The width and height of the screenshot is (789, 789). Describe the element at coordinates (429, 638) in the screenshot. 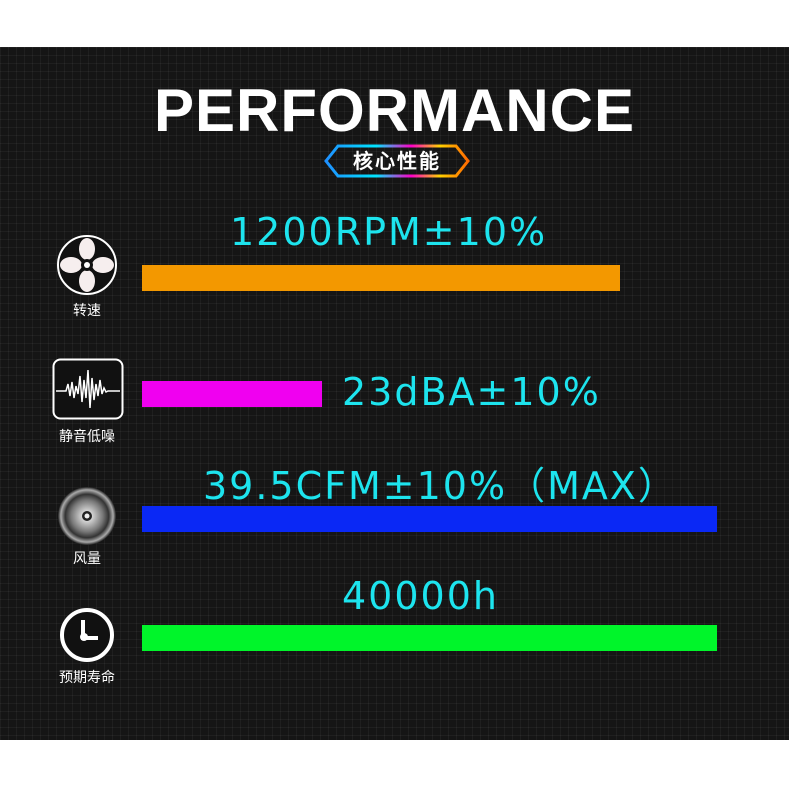

I see `lifespan-bar` at that location.